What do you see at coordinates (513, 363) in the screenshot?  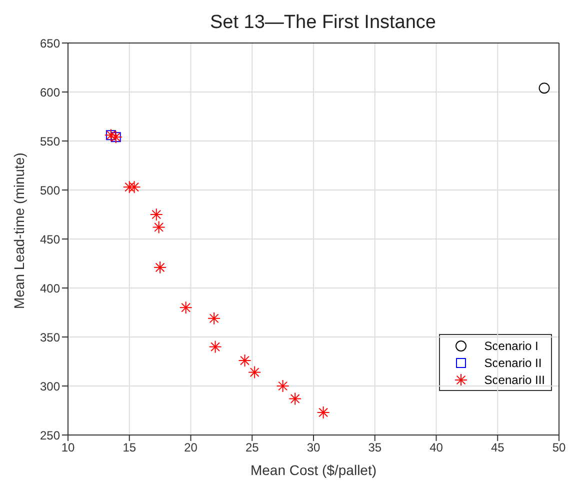 I see `legend-label: Scenario II` at bounding box center [513, 363].